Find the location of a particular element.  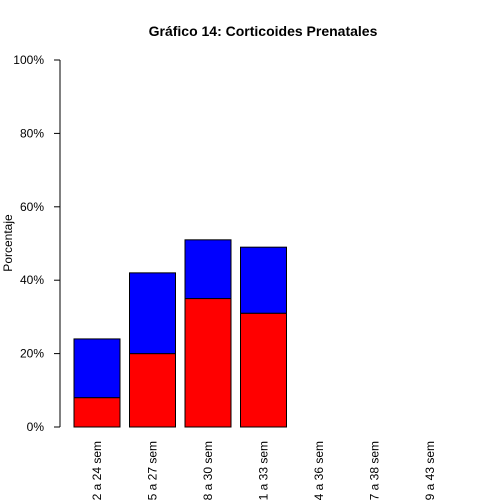

y-tick-label: 80% is located at coordinates (32, 133).